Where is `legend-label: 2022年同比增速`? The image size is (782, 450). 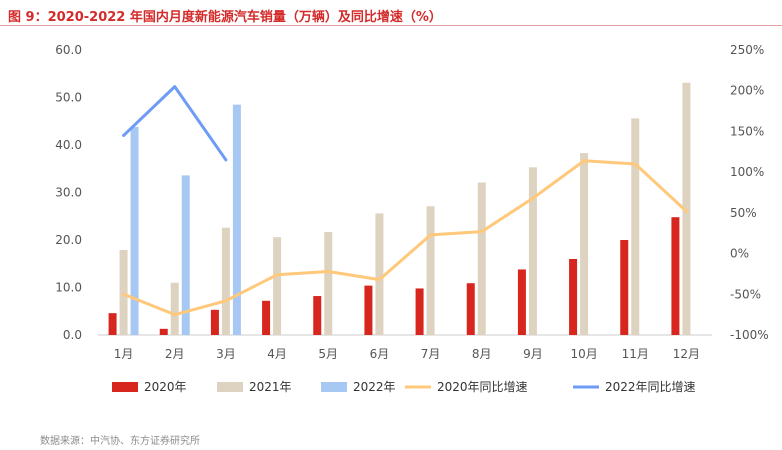
legend-label: 2022年同比增速 is located at coordinates (650, 387).